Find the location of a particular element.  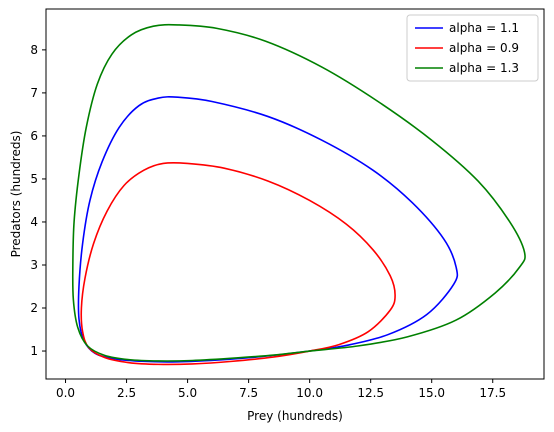

legend-entry: alpha = 1.3 is located at coordinates (484, 68).